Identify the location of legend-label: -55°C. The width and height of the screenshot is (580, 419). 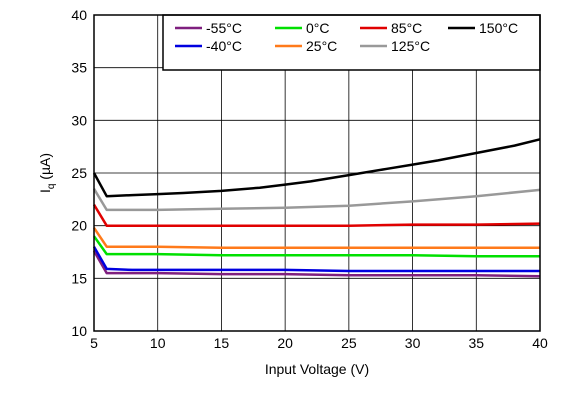
(224, 28).